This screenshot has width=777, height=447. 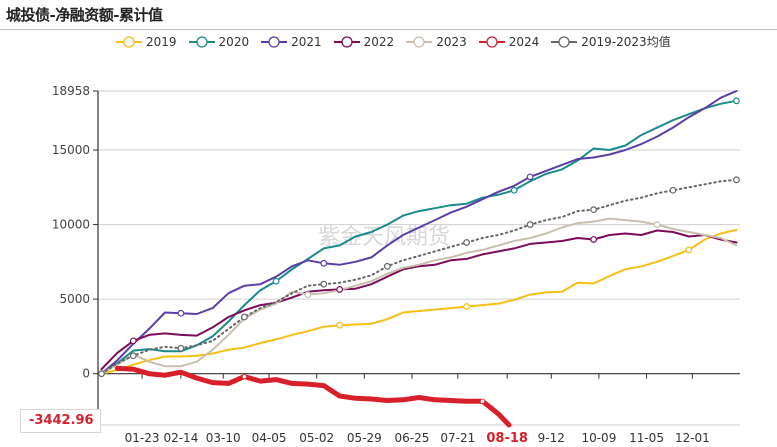 I want to click on legend: 2019 2020 2021 2022 2023 2024 2019-2023均值, so click(x=399, y=41).